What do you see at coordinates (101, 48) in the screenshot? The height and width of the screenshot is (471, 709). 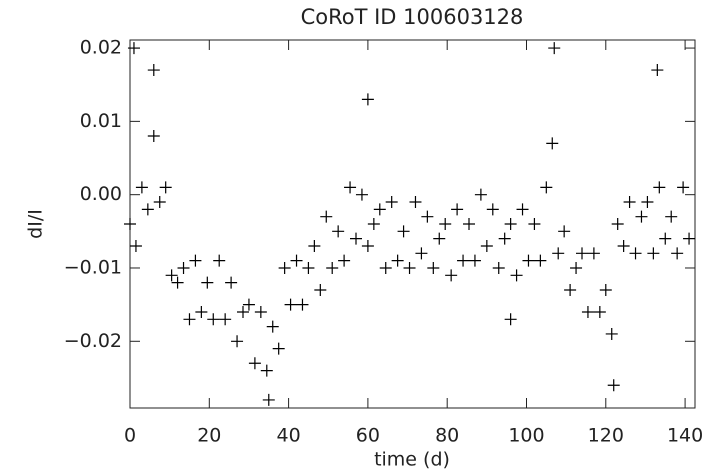 I see `y-tick-label: 0.02` at bounding box center [101, 48].